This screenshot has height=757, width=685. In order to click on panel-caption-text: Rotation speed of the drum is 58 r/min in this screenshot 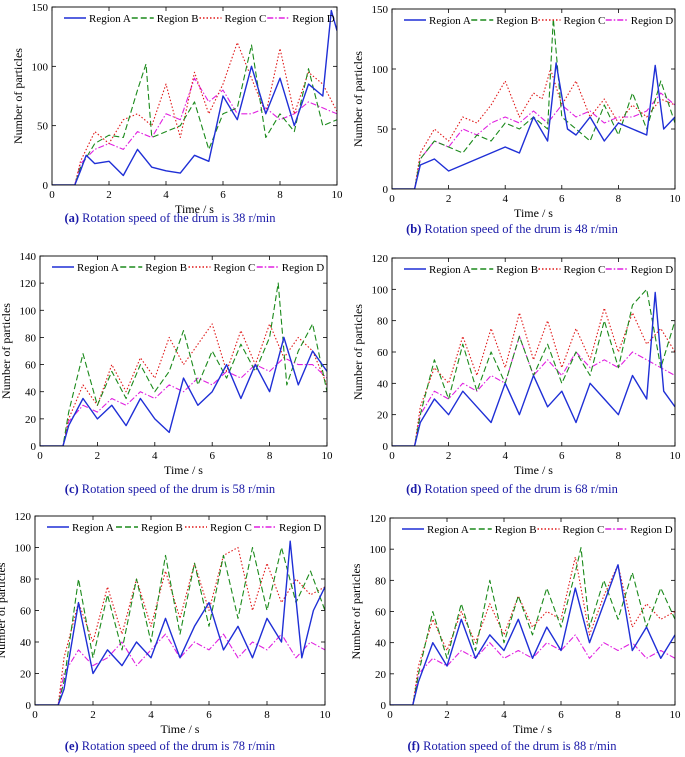, I will do `click(179, 489)`.